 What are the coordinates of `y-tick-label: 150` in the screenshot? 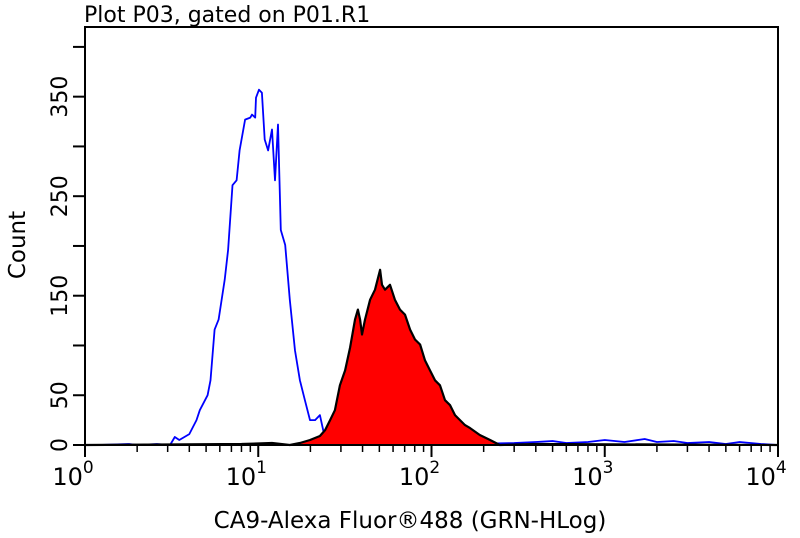 It's located at (60, 296).